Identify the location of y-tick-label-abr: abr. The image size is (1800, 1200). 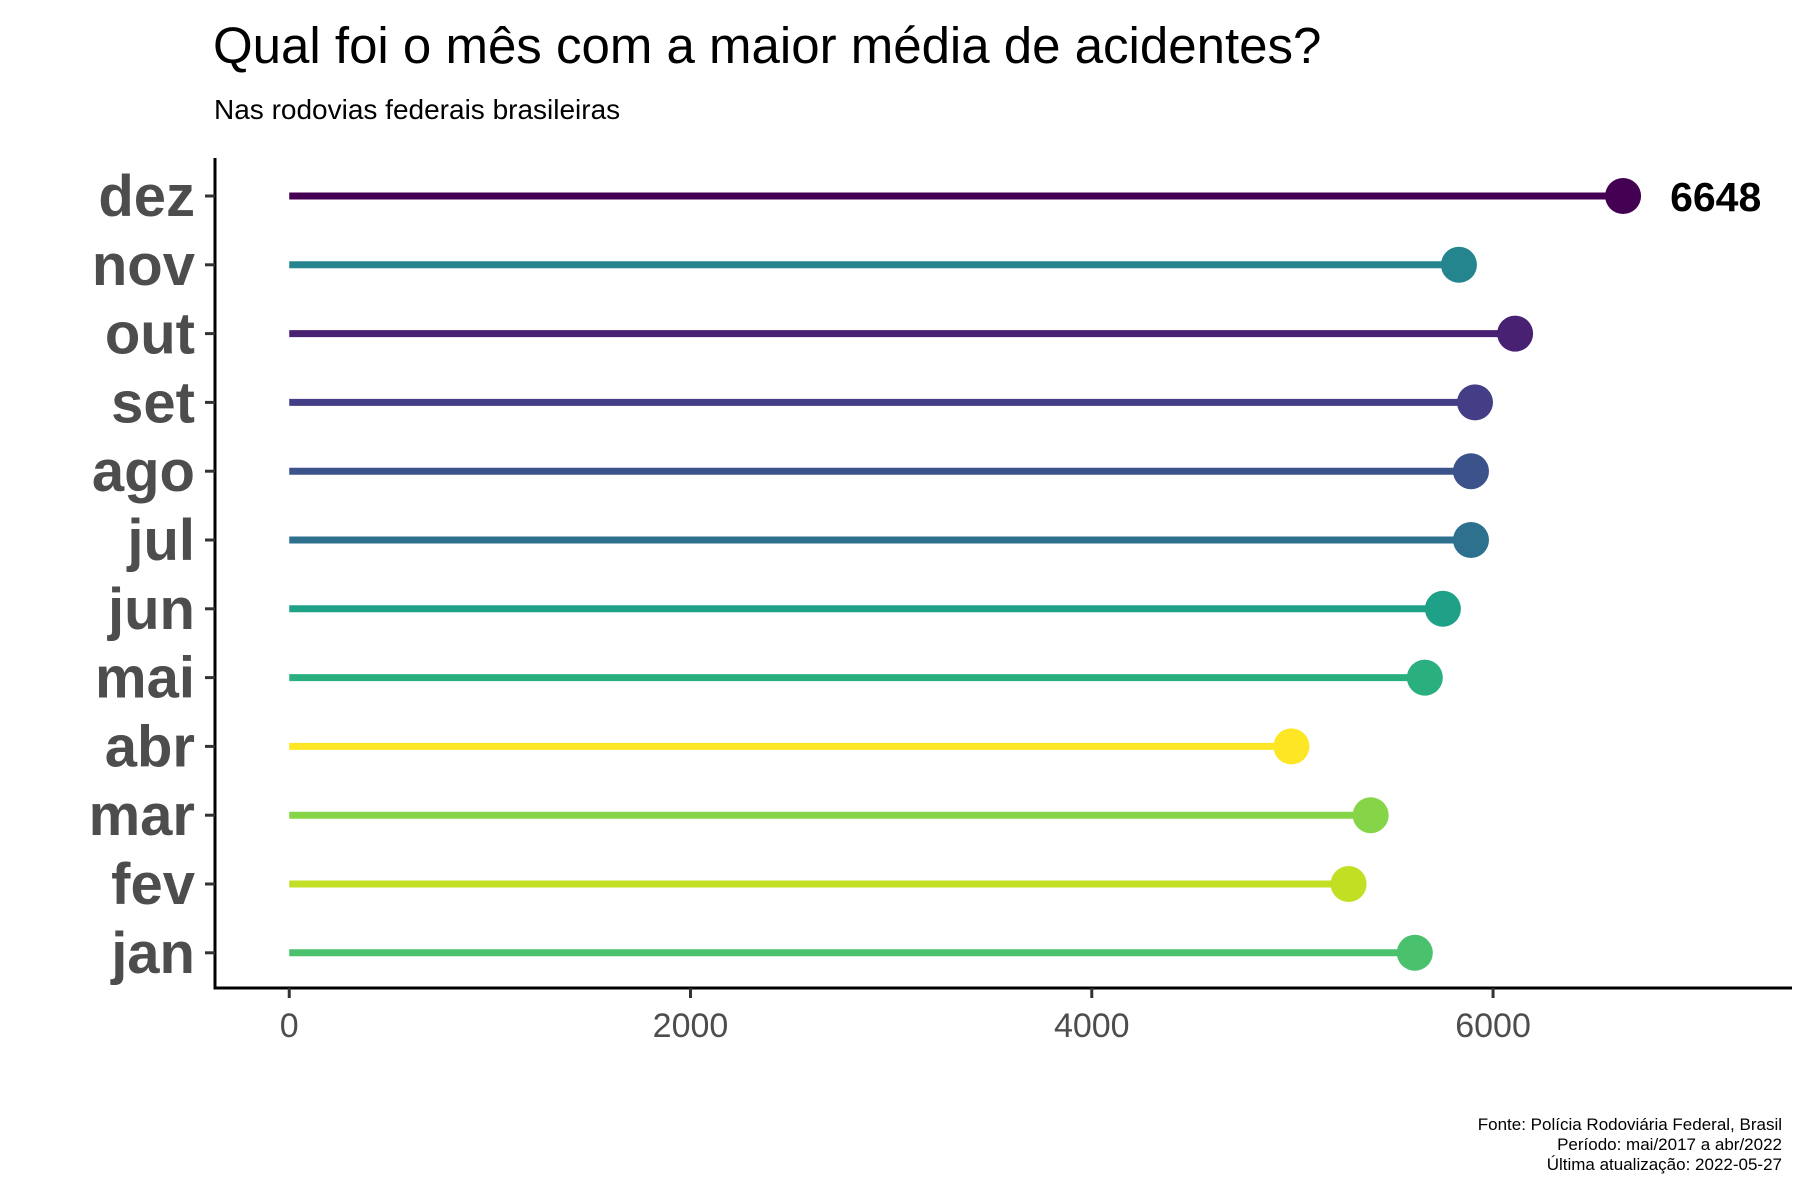
(150, 746).